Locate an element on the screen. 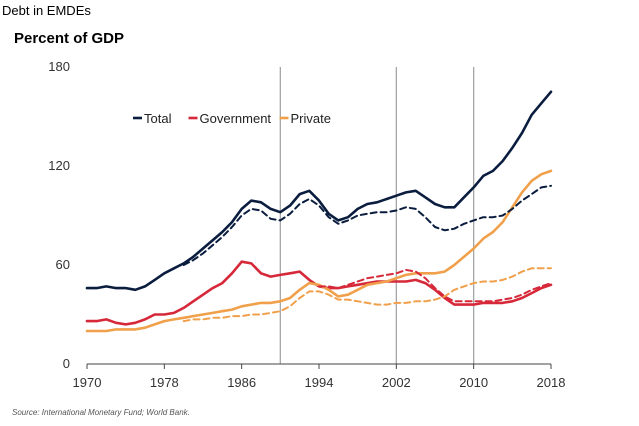  x-tick-label: 1986 is located at coordinates (241, 382).